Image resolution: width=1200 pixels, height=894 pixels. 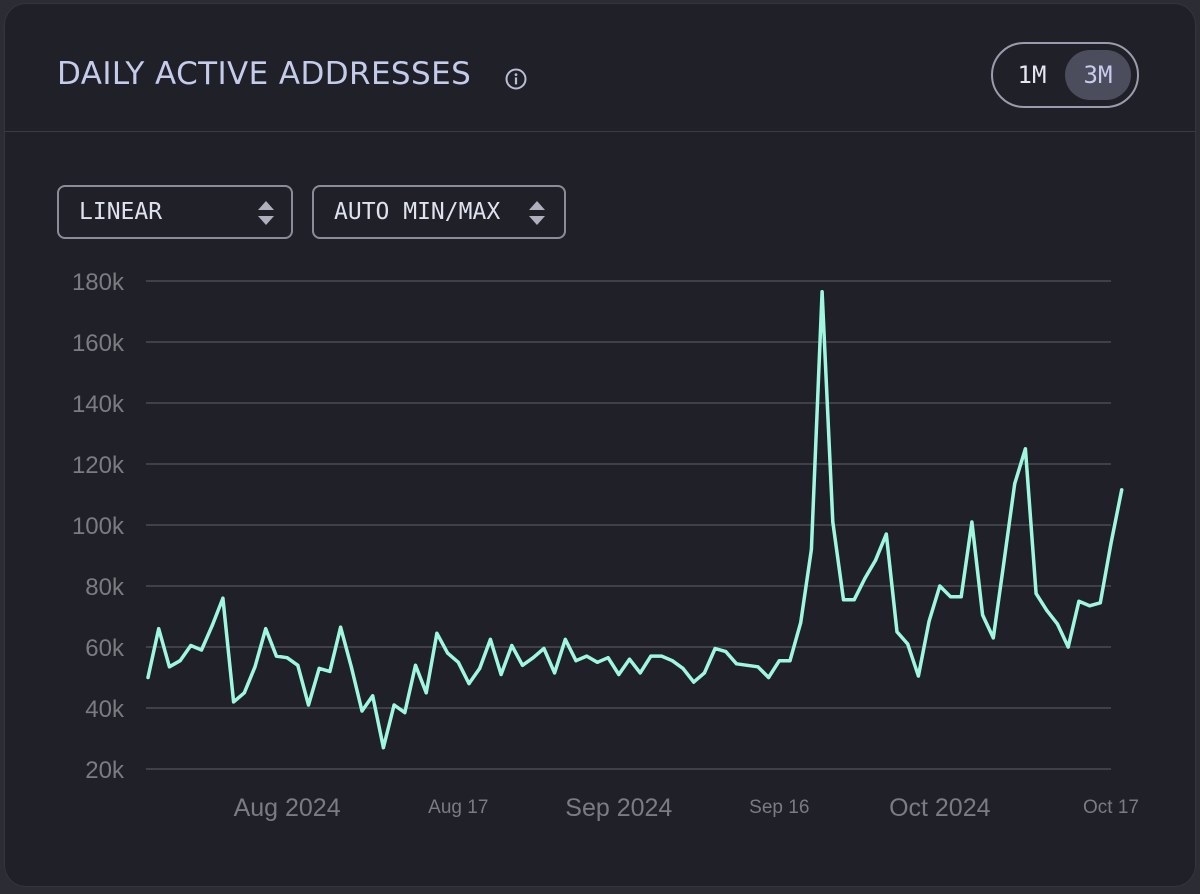 What do you see at coordinates (779, 807) in the screenshot?
I see `x-tick-label: Sep 16` at bounding box center [779, 807].